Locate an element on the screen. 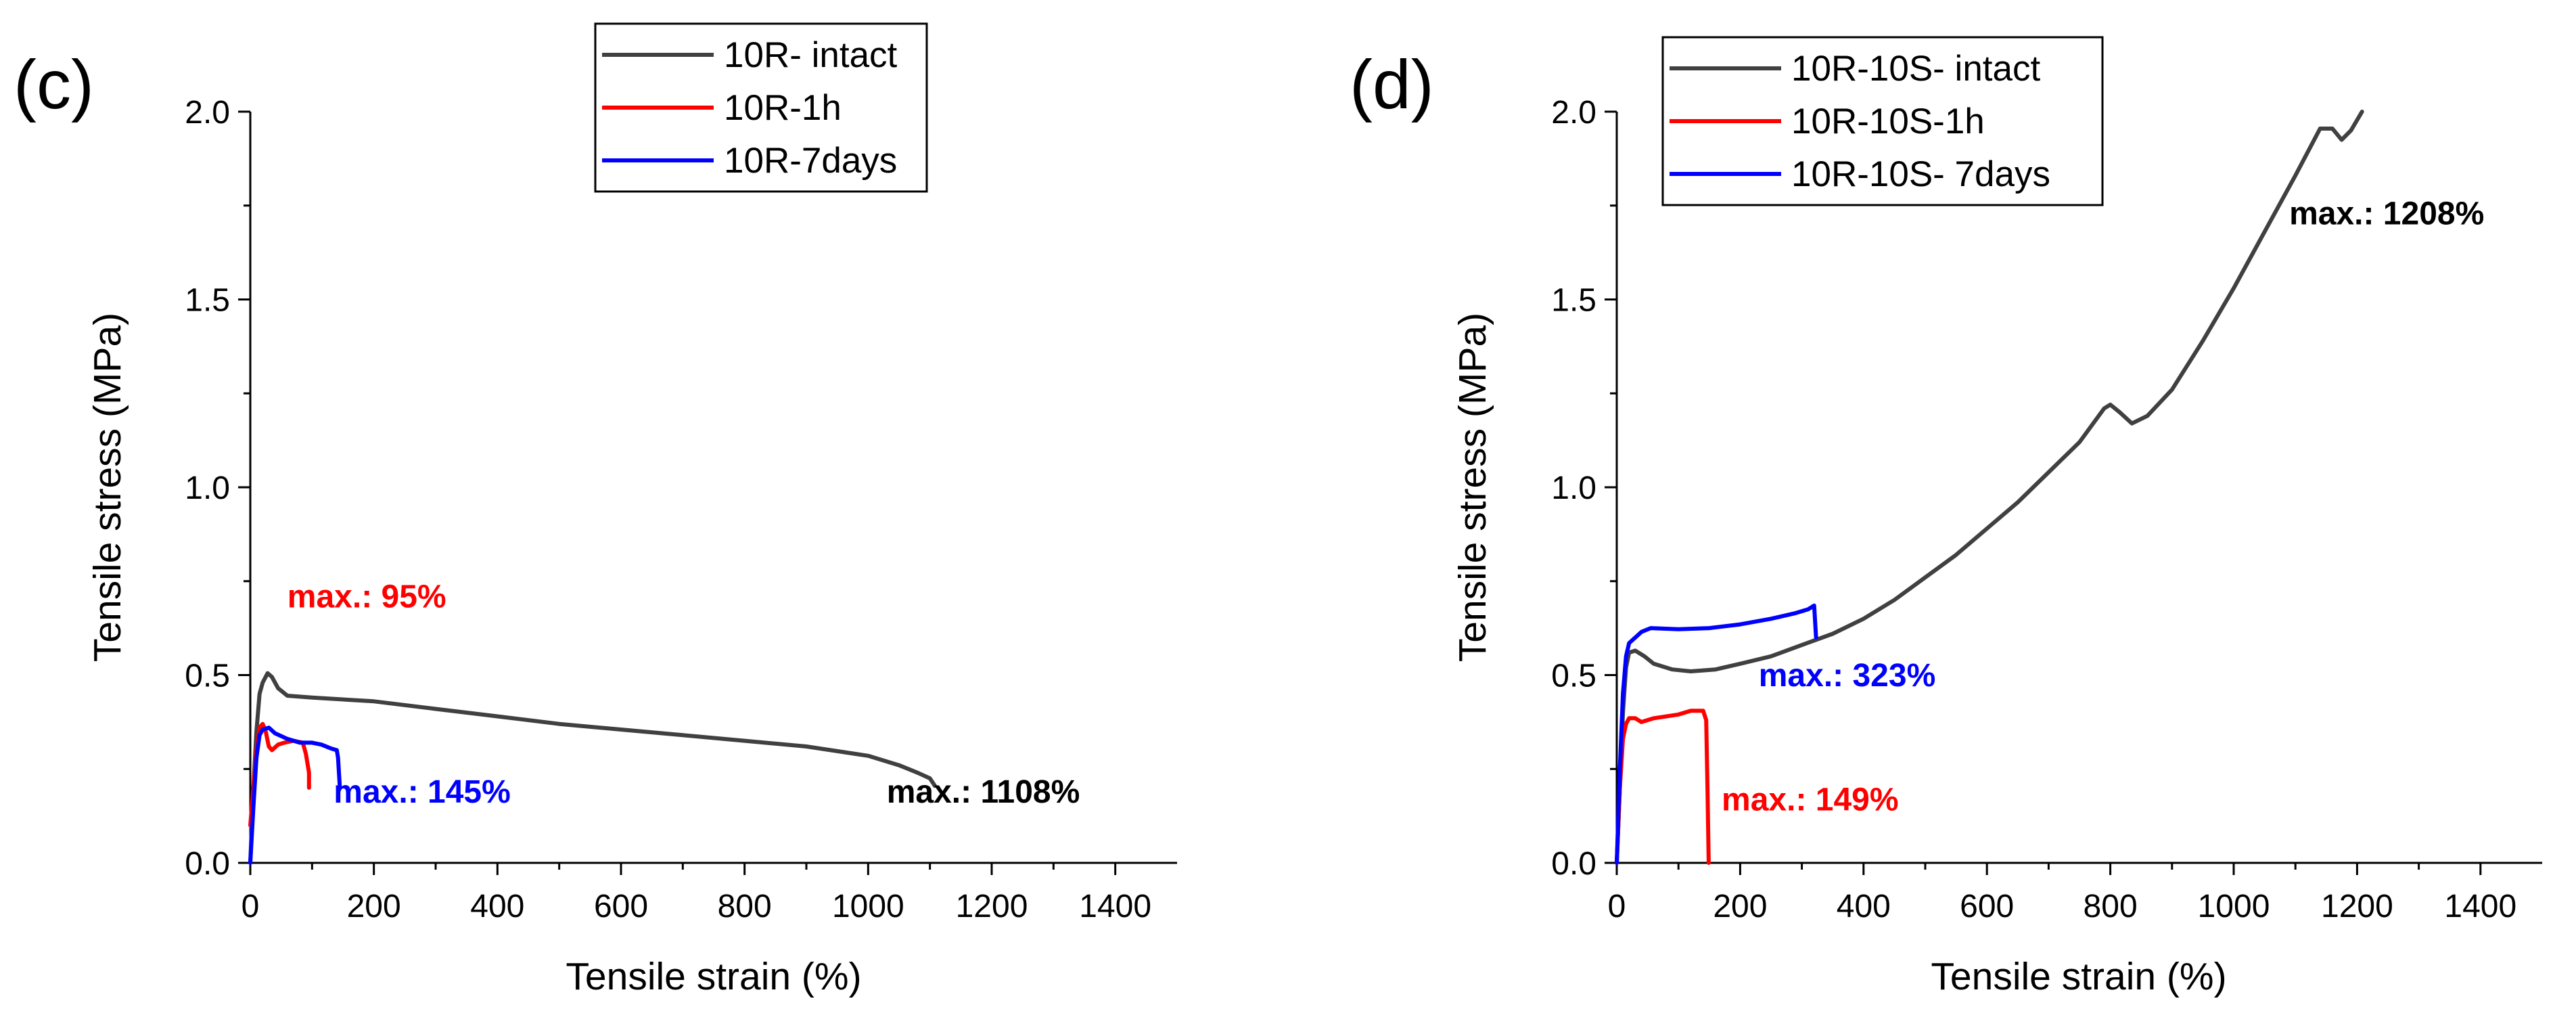 This screenshot has width=2576, height=1028. max-strain-annotation: max.: 145% is located at coordinates (422, 792).